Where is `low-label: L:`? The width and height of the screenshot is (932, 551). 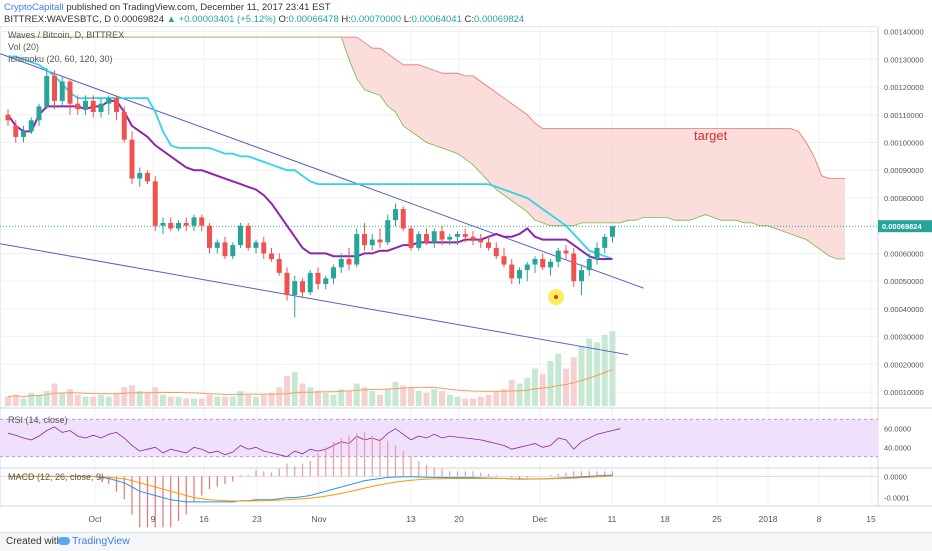 low-label: L: is located at coordinates (407, 19).